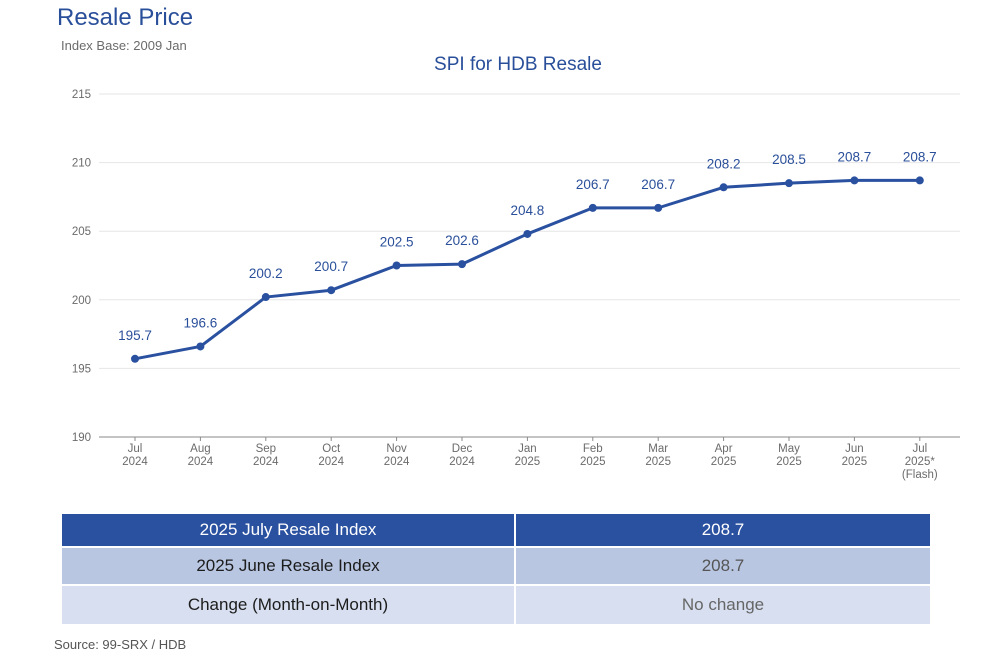 The image size is (1006, 658). What do you see at coordinates (724, 449) in the screenshot?
I see `x-tick-label: Apr` at bounding box center [724, 449].